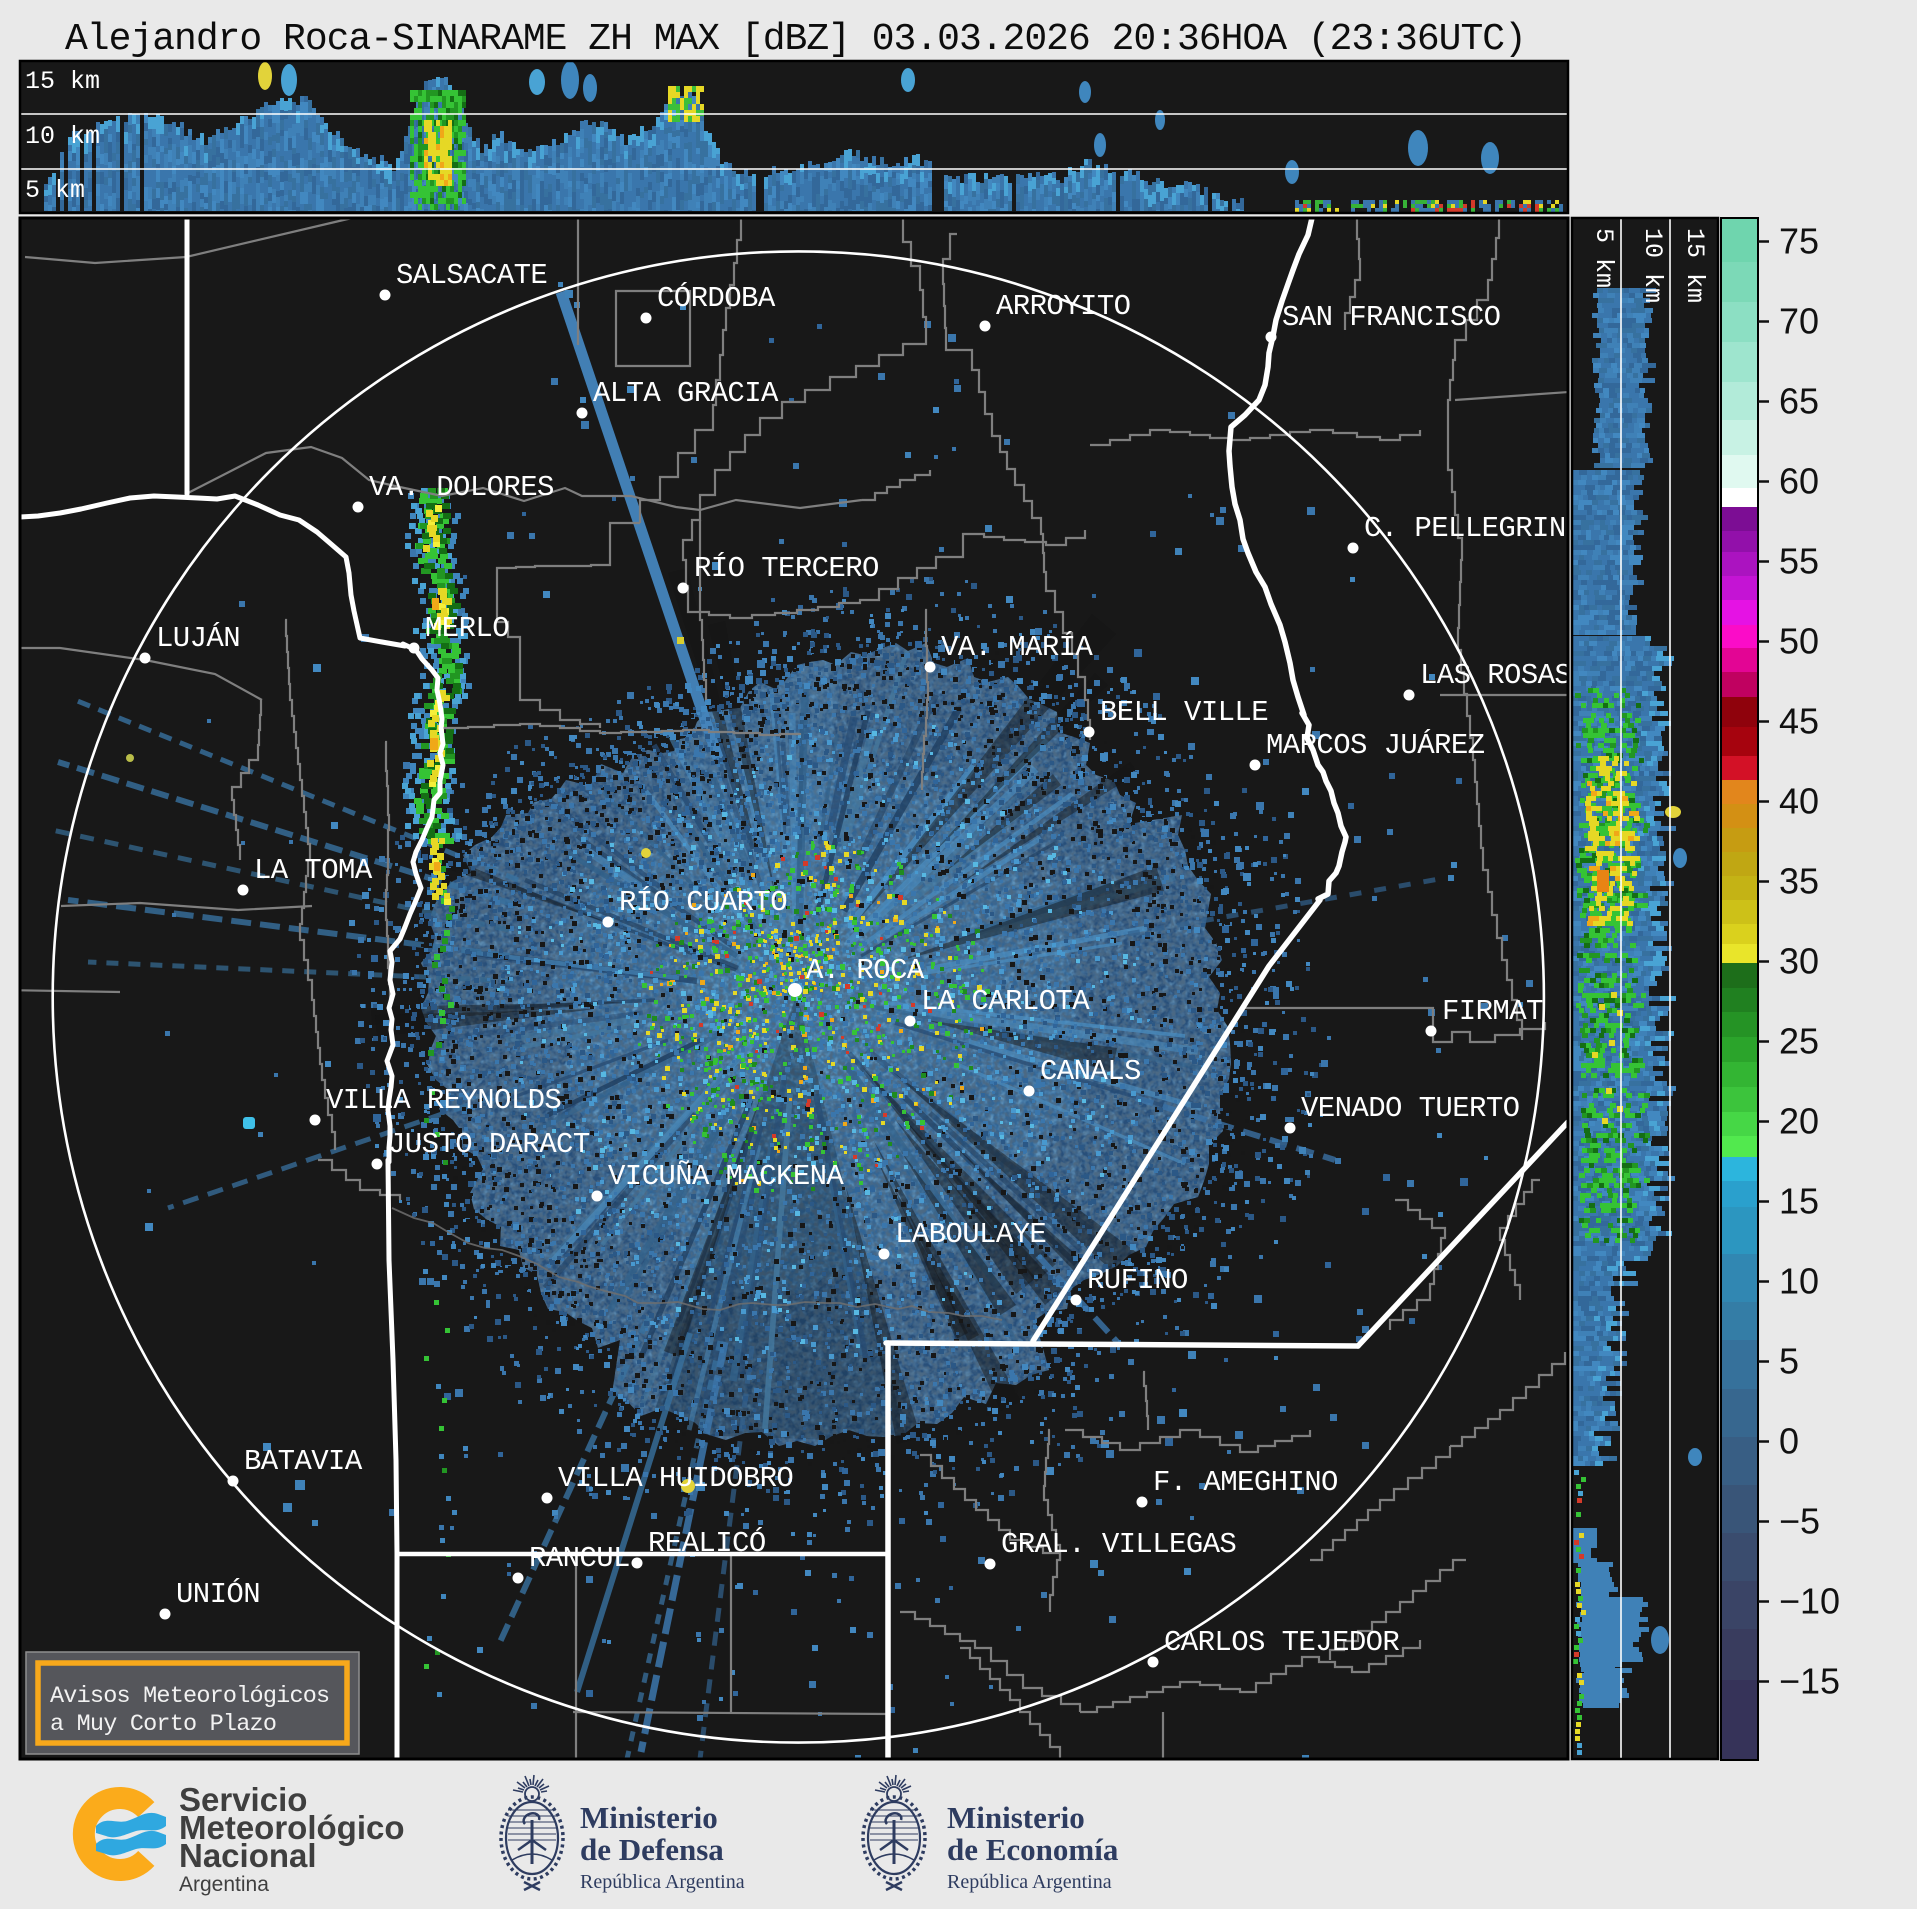 The width and height of the screenshot is (1917, 1909). Describe the element at coordinates (1799, 321) in the screenshot. I see `svg-text: 70` at that location.